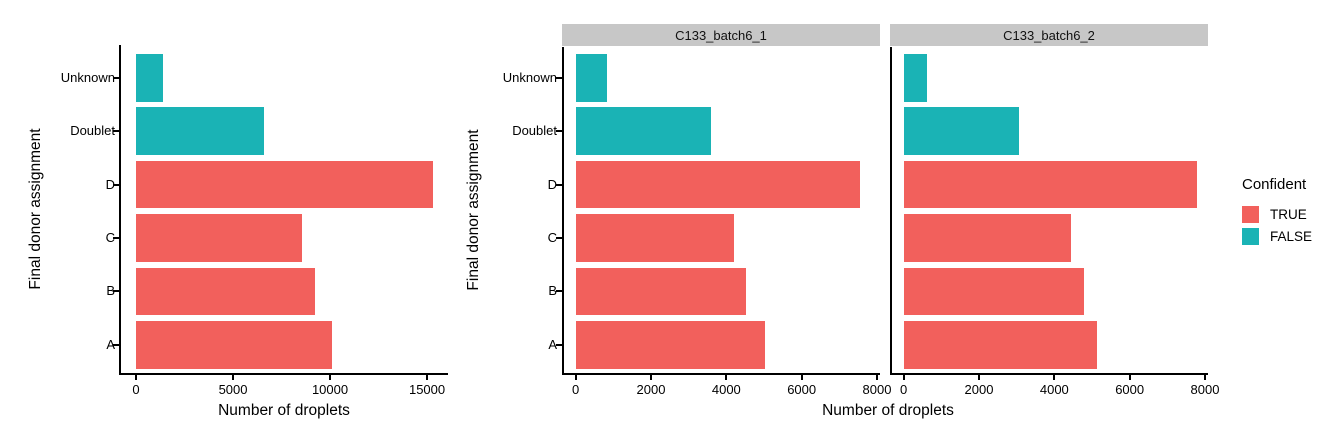 The height and width of the screenshot is (447, 1344). Describe the element at coordinates (1250, 214) in the screenshot. I see `legend-swatch-true` at that location.